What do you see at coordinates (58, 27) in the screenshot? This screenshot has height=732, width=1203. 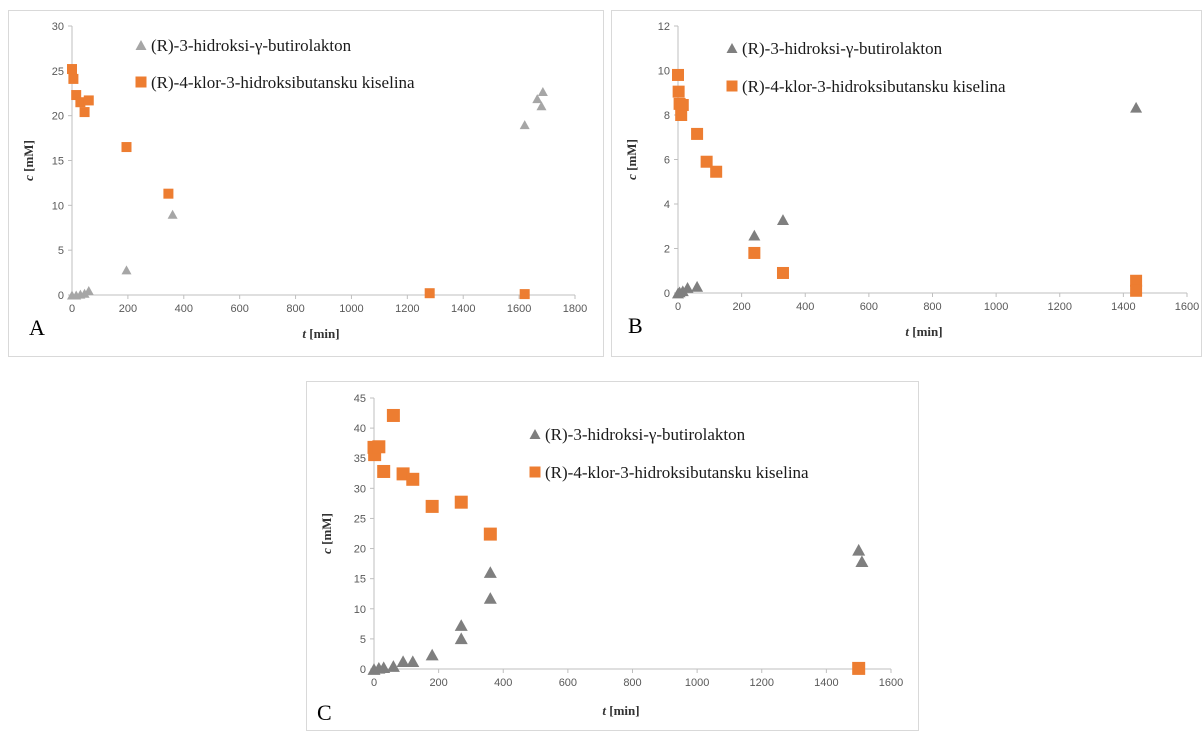 I see `y-tick-label: 30` at bounding box center [58, 27].